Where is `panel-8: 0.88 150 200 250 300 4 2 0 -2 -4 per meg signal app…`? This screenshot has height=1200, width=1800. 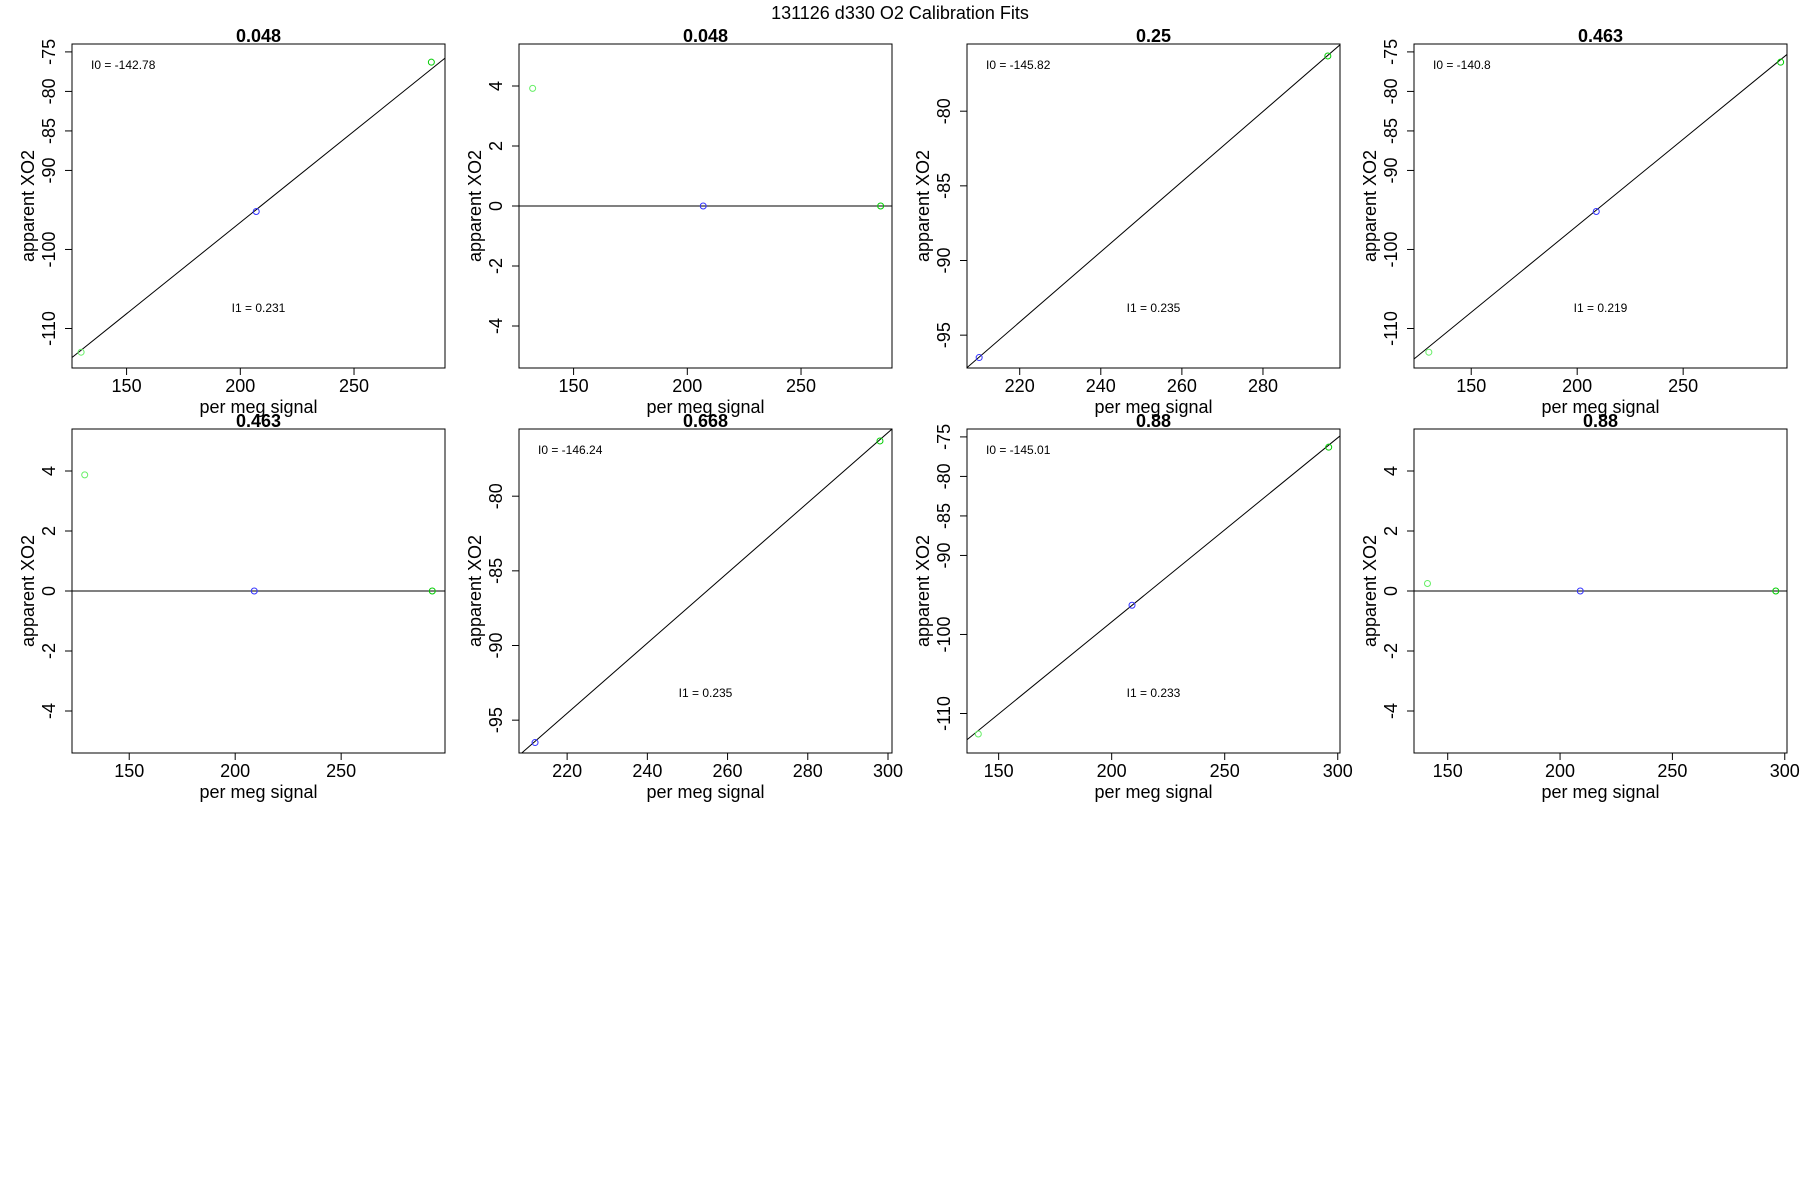 panel-8: 0.88 150 200 250 300 4 2 0 -2 -4 per meg signal app… is located at coordinates (1580, 606).